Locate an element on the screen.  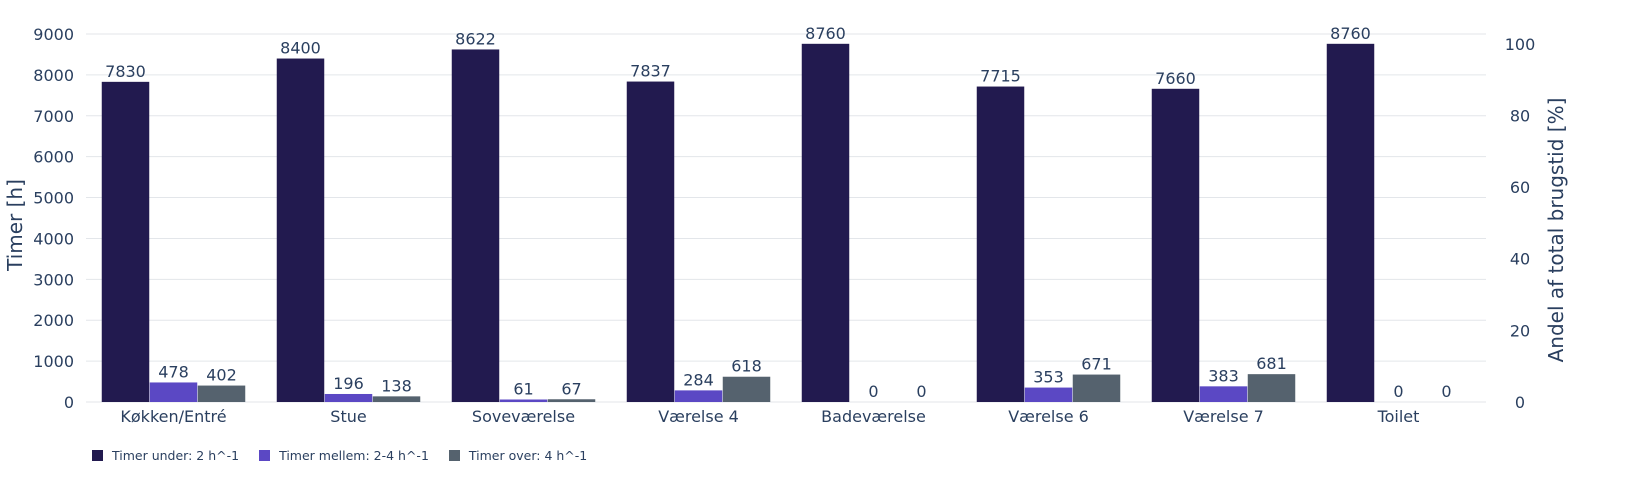
y-tick-label: 8000 is located at coordinates (53, 75).